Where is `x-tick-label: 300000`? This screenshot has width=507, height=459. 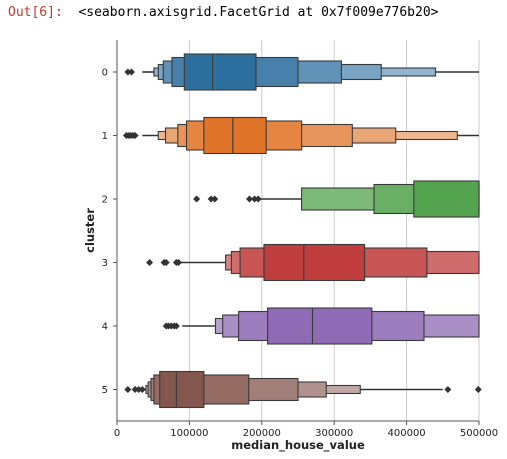
x-tick-label: 300000 is located at coordinates (334, 433).